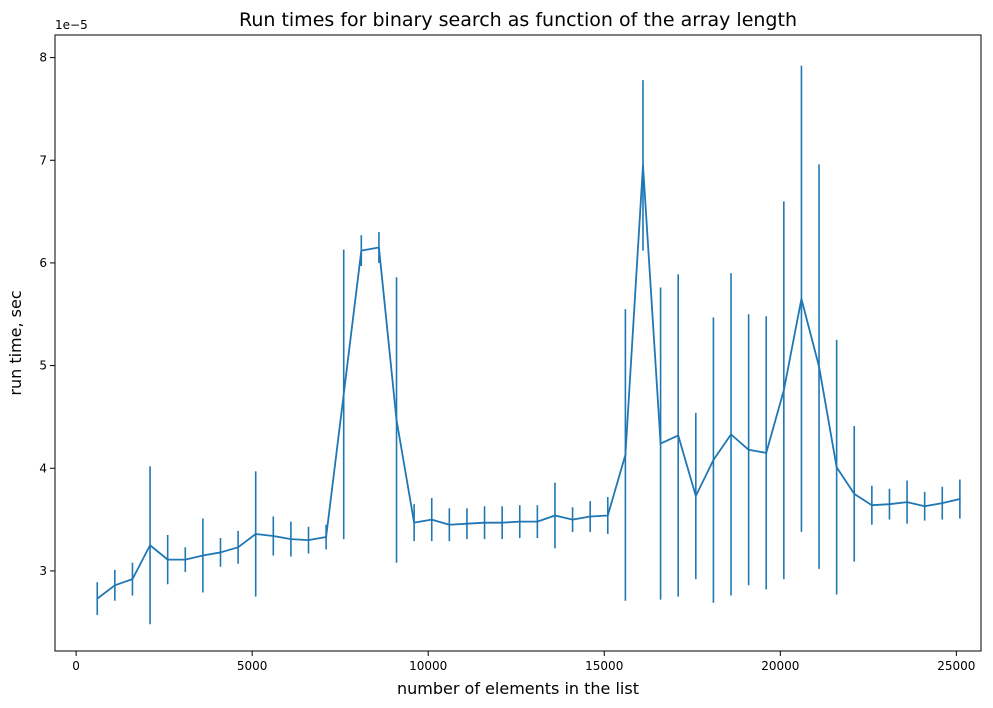  I want to click on y-tick-label: 4, so click(43, 468).